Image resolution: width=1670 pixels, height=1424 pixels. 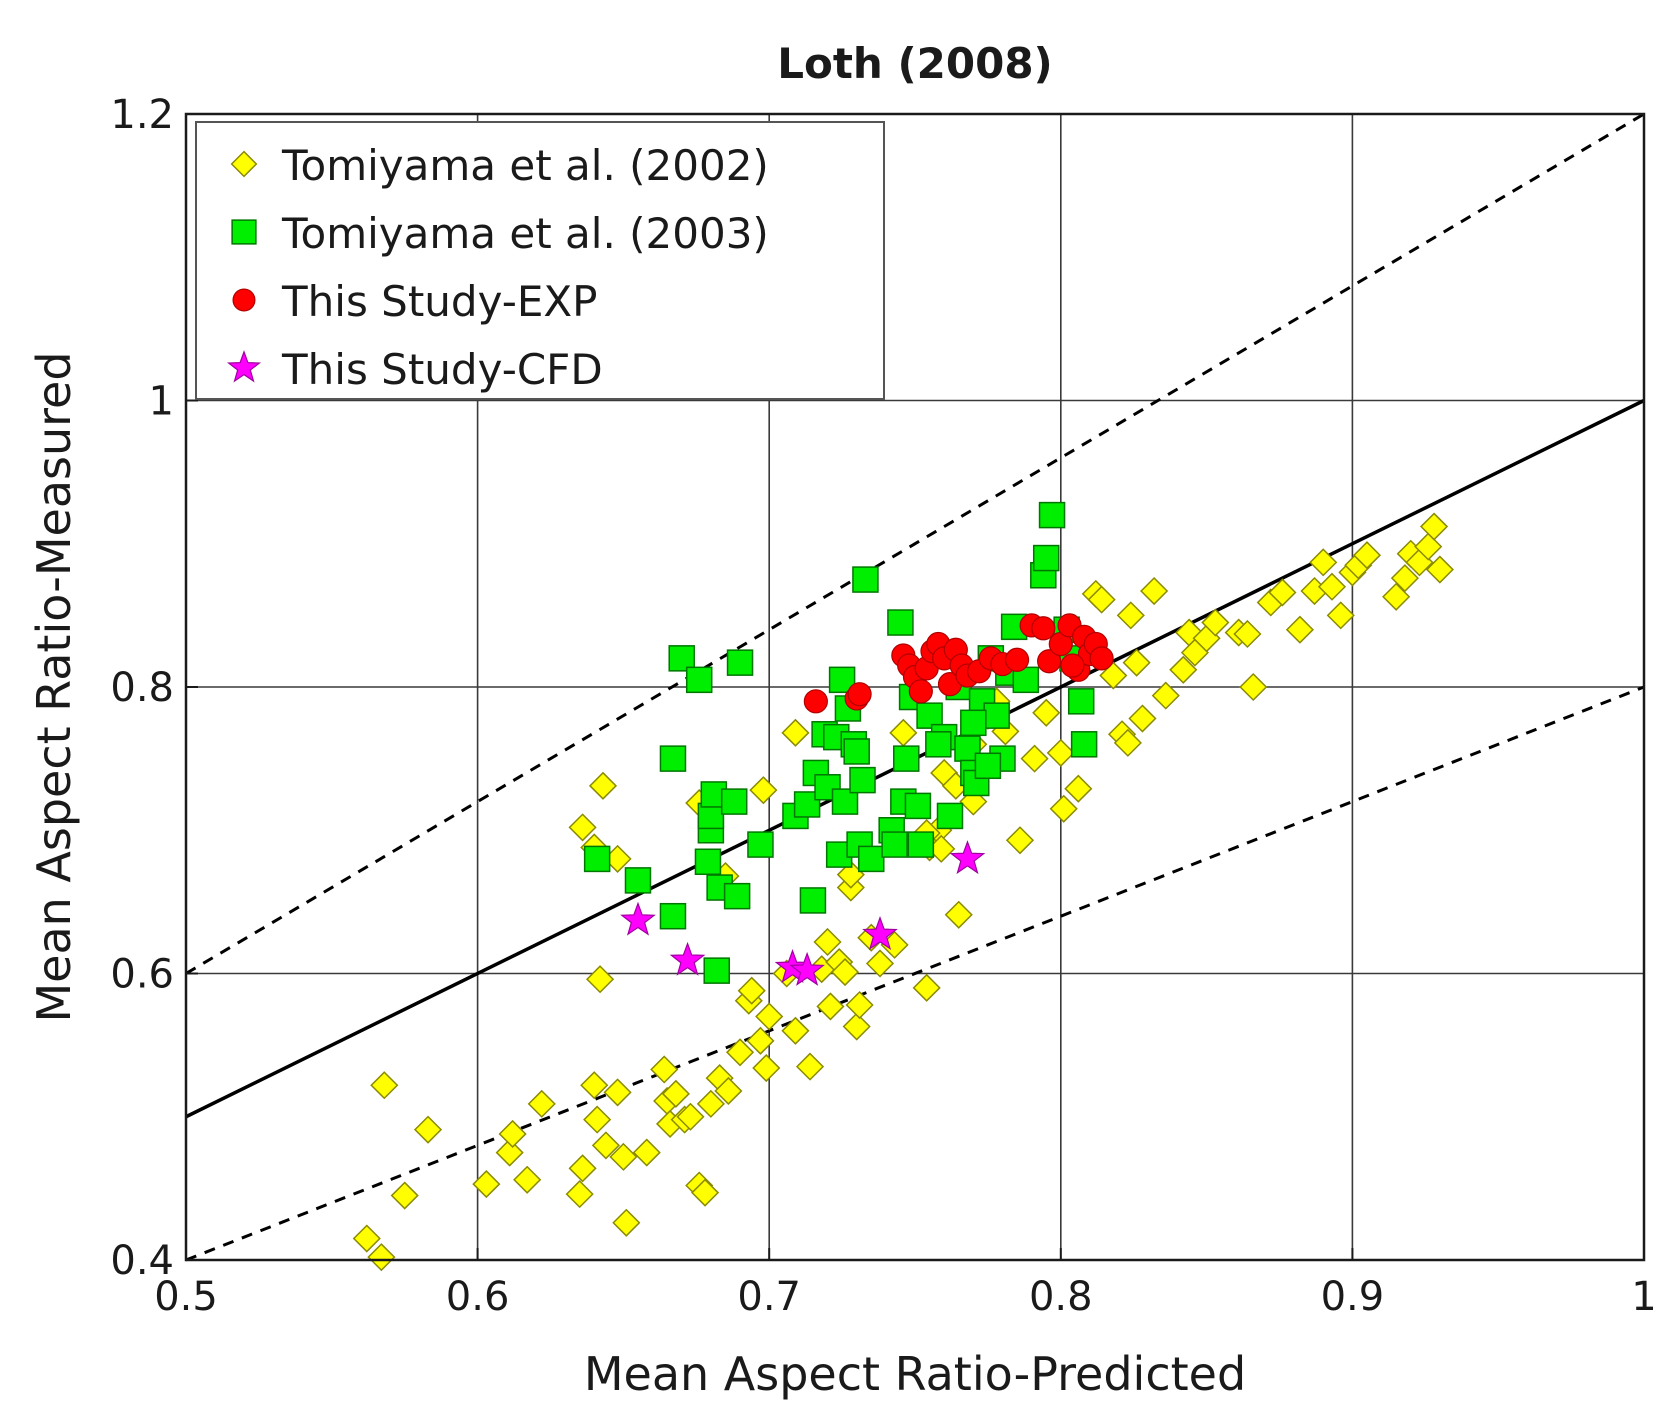 I want to click on y-tick-label: 0.4, so click(x=142, y=1261).